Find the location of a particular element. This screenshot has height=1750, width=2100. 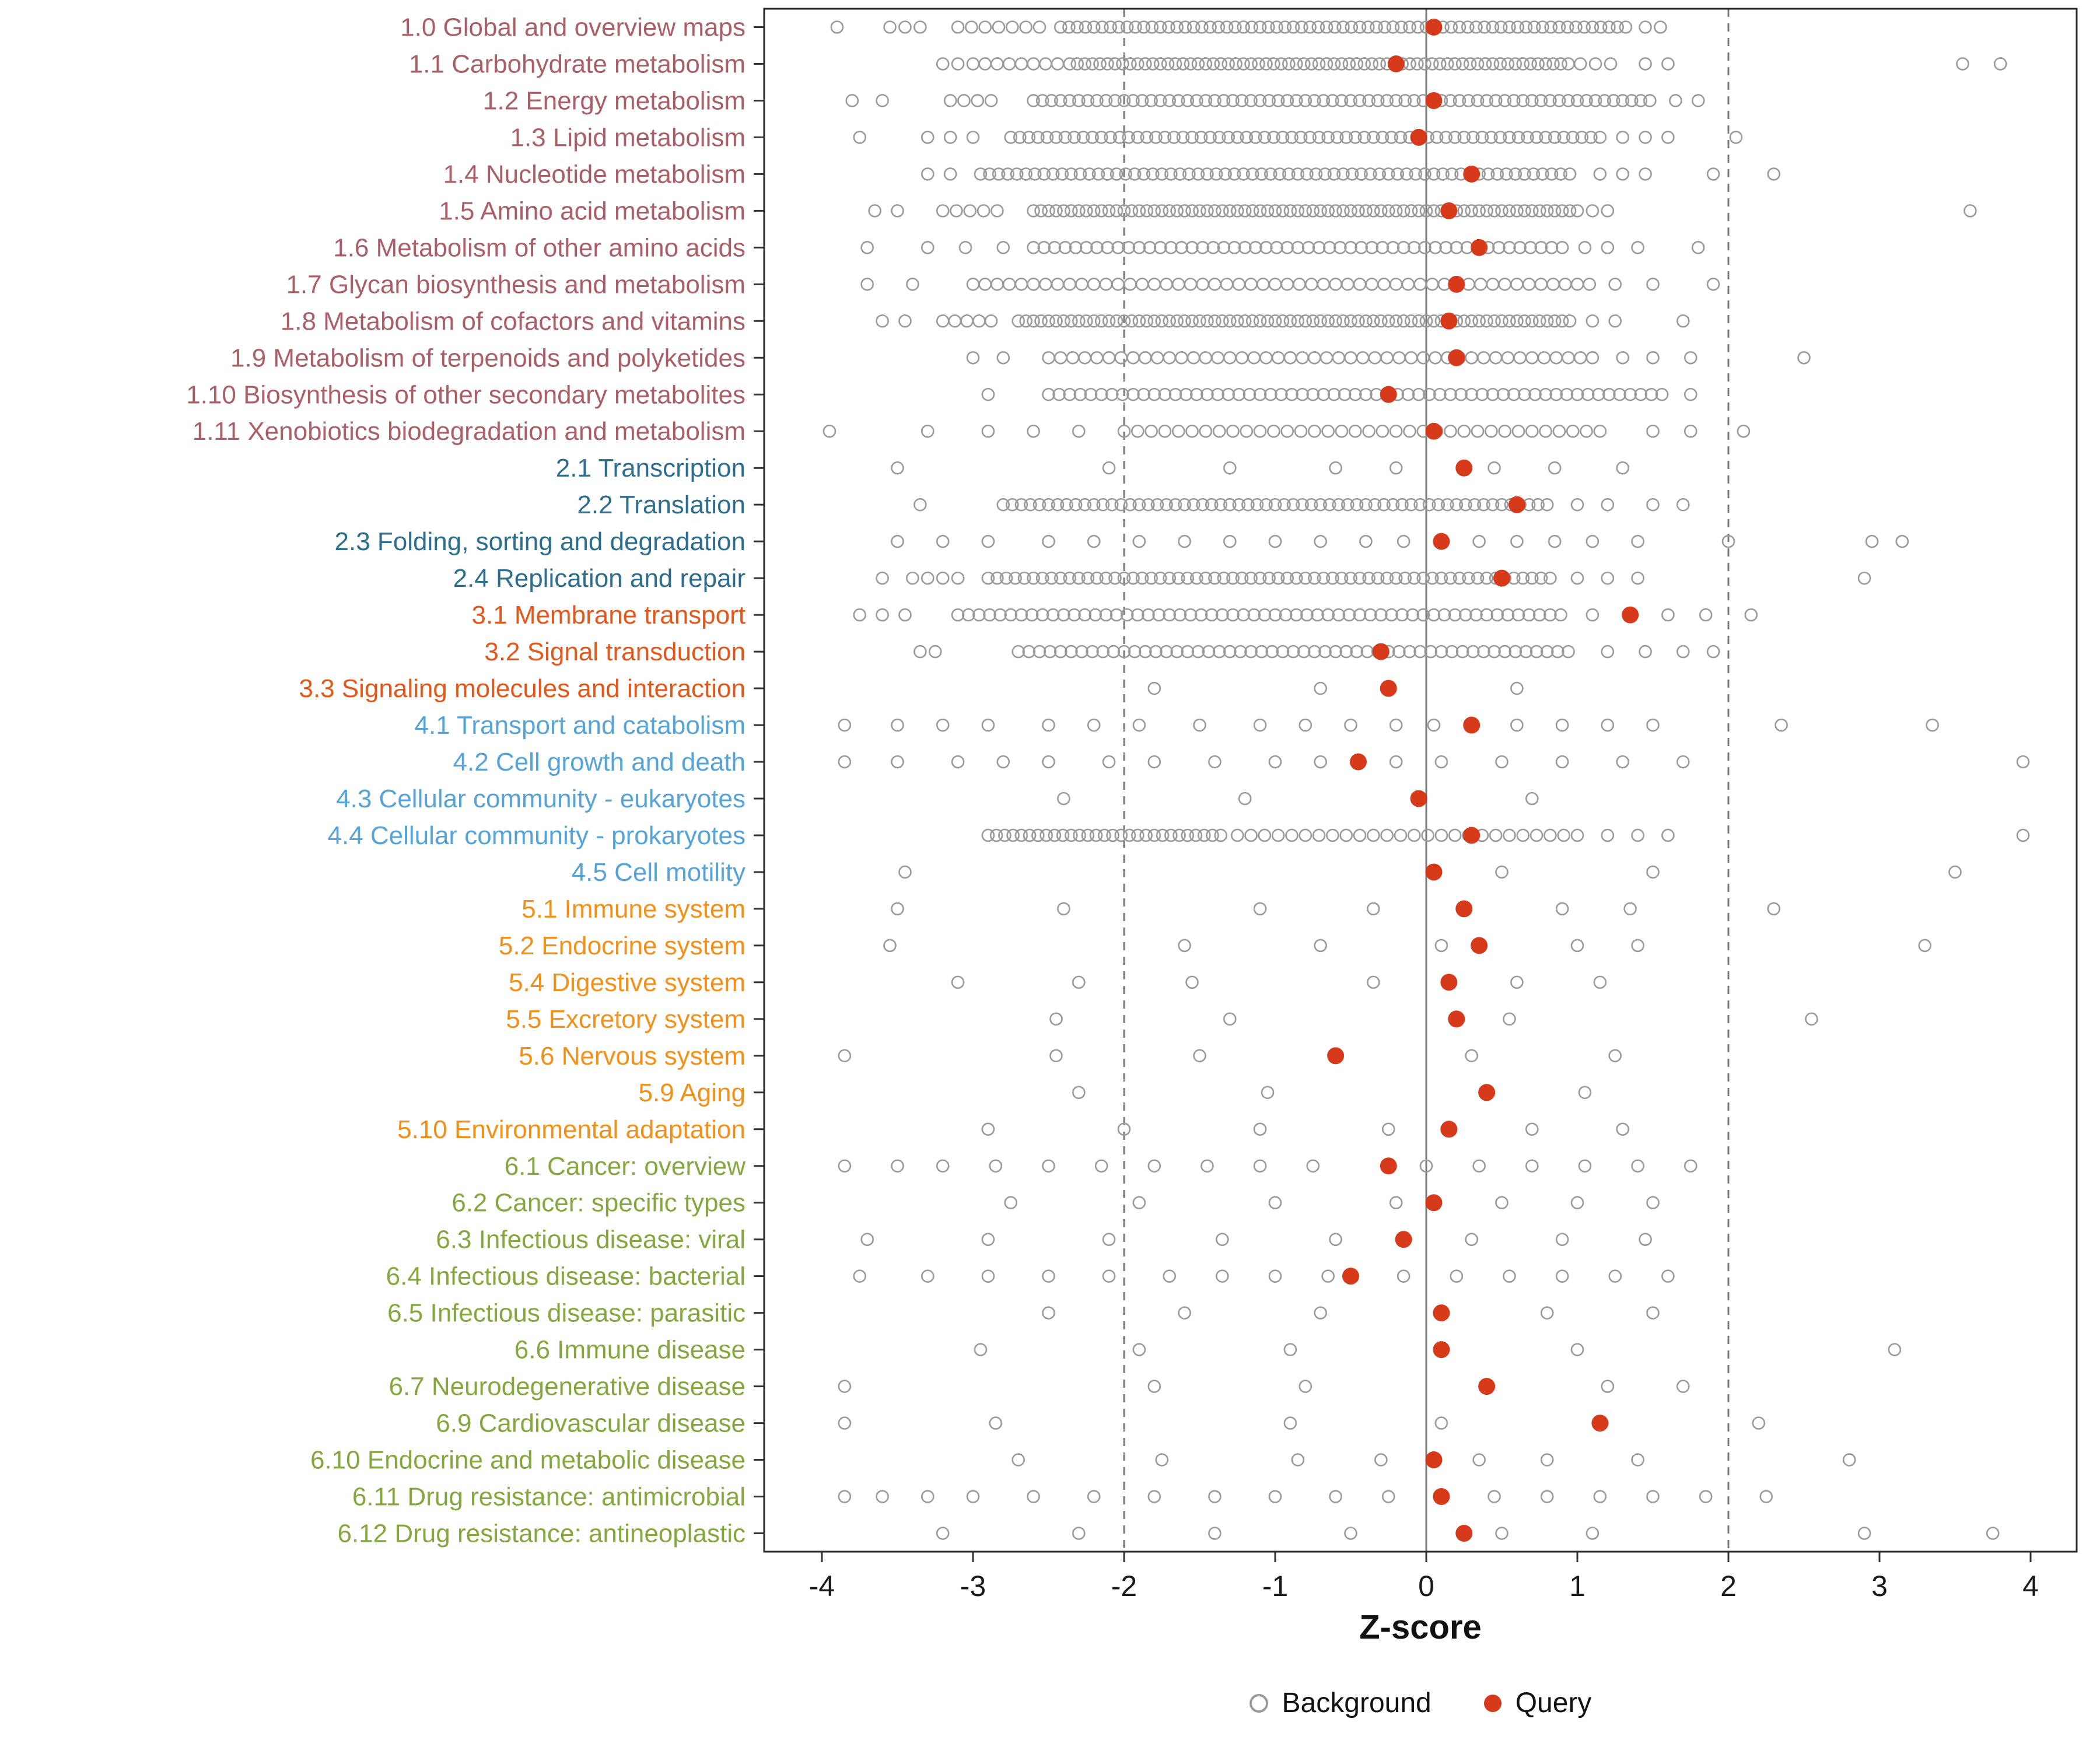

svg-text: 1.4 Nucleotide metabolism is located at coordinates (594, 174).